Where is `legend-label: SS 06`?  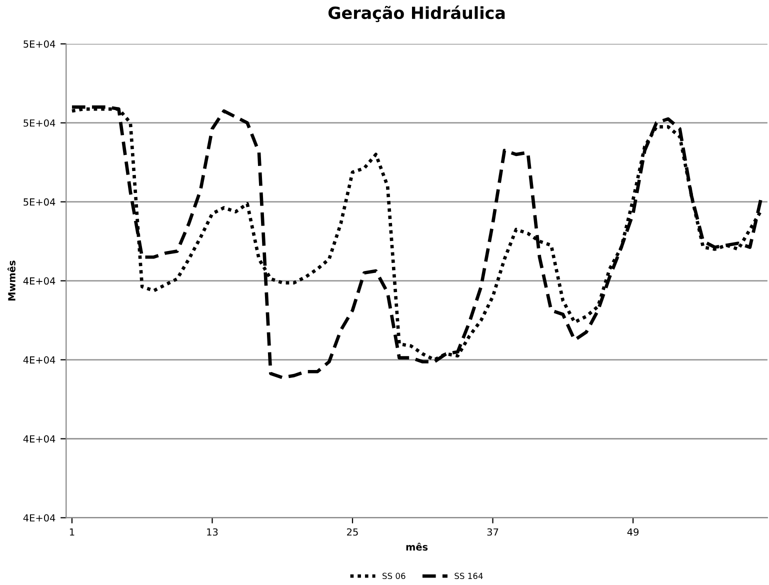
legend-label: SS 06 is located at coordinates (394, 576).